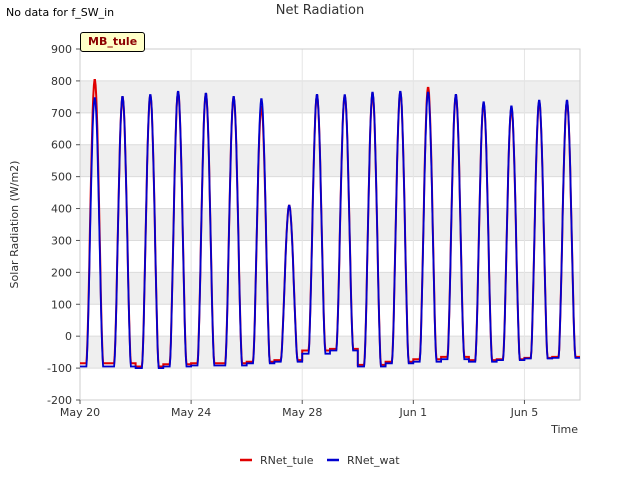 This screenshot has height=484, width=640. What do you see at coordinates (59, 368) in the screenshot?
I see `y-tick-label: -100` at bounding box center [59, 368].